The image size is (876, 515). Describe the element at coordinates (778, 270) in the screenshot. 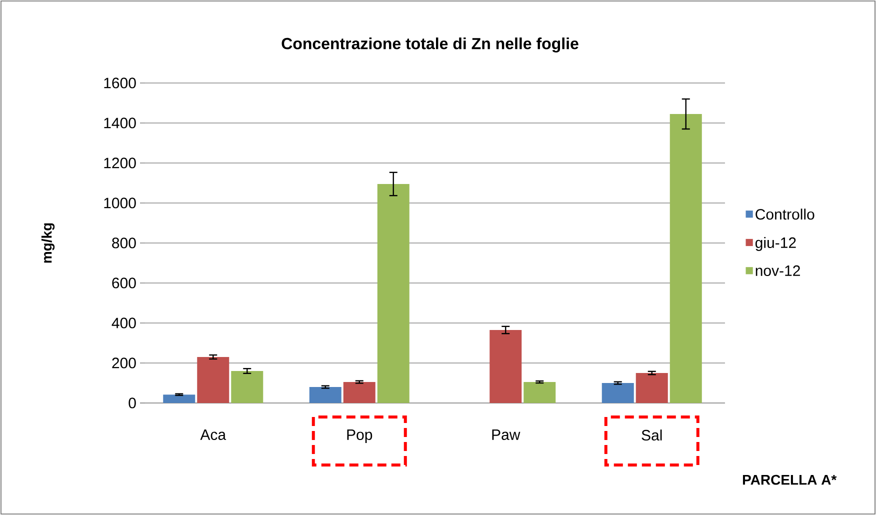

I see `legend-label: nov-12` at that location.